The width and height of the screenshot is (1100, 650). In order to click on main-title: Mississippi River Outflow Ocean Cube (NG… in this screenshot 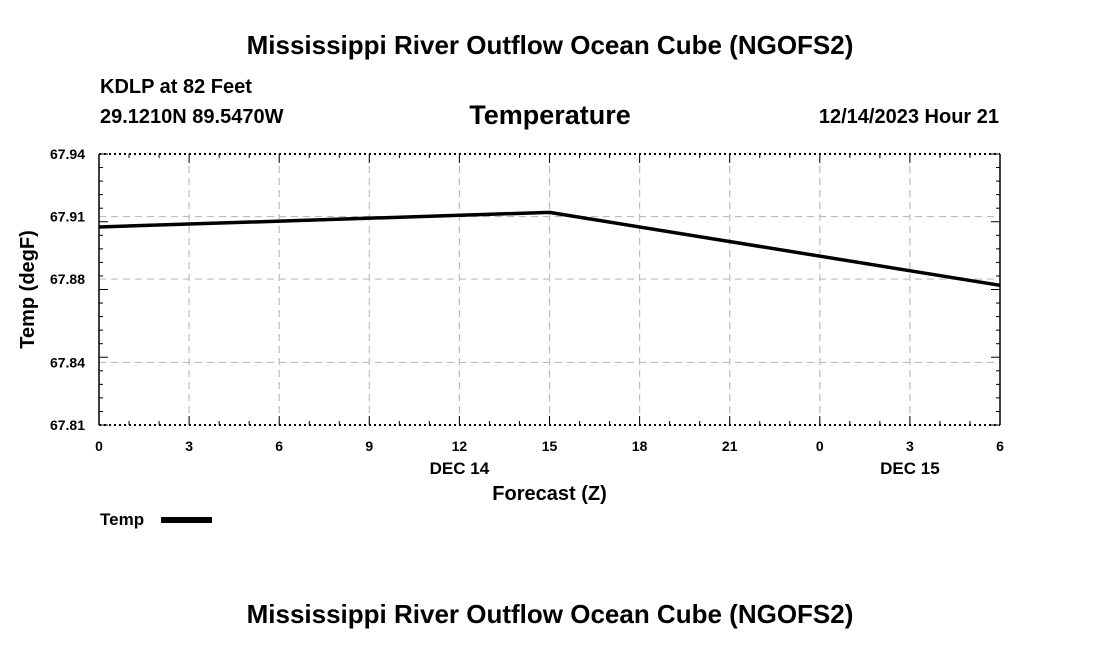, I will do `click(550, 45)`.